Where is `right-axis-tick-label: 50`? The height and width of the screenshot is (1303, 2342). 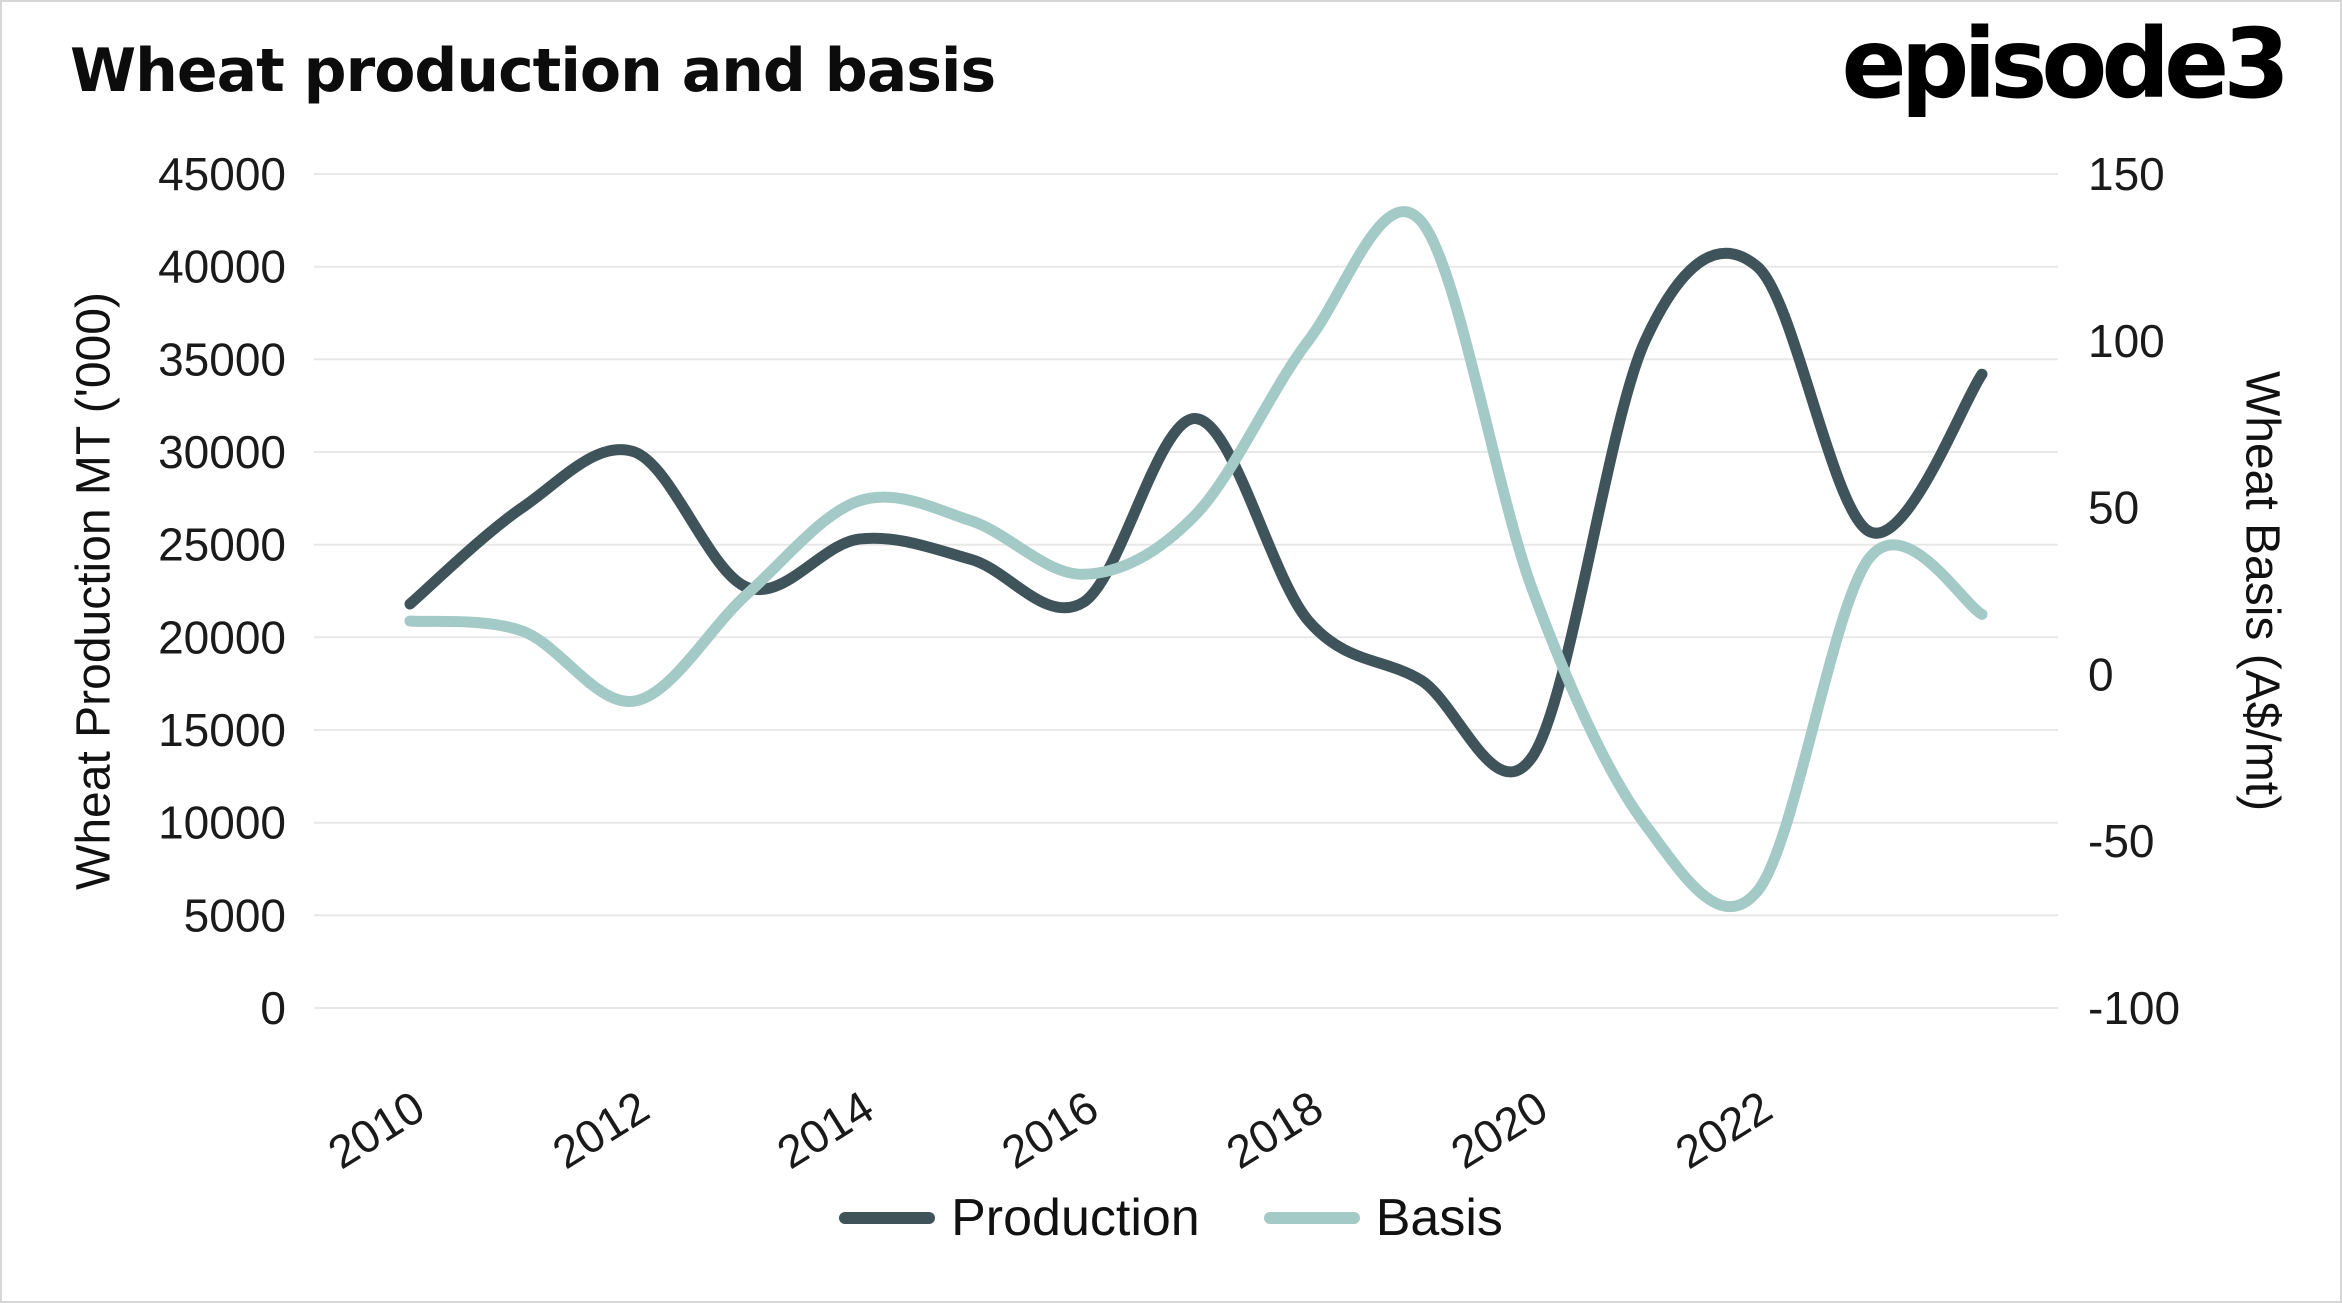 right-axis-tick-label: 50 is located at coordinates (2113, 508).